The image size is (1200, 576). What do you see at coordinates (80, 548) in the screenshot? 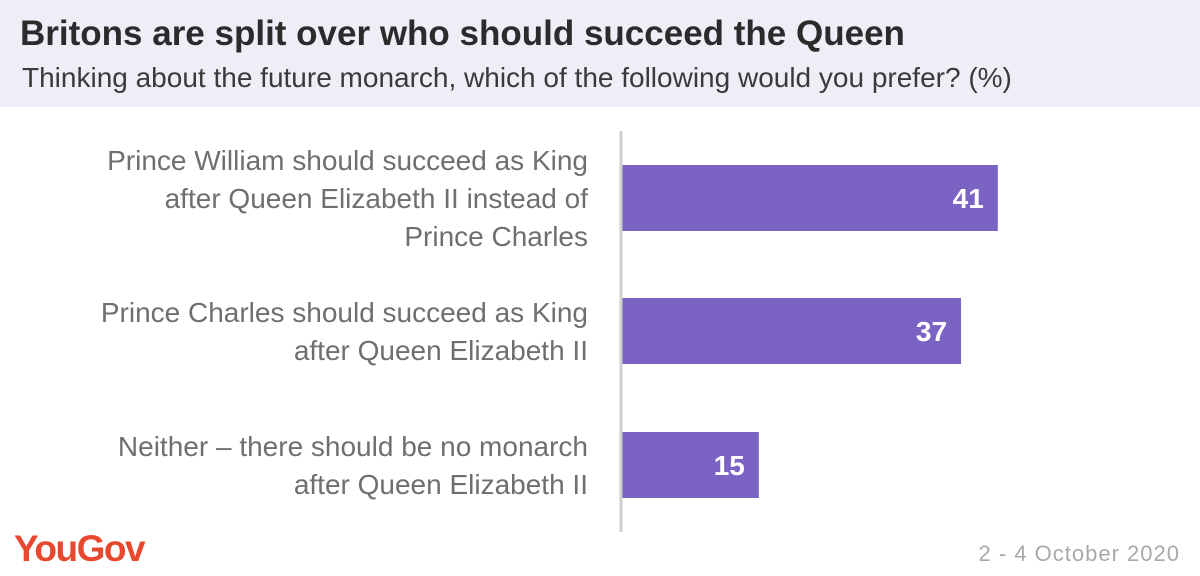
I see `yougov-logo: YouGov` at bounding box center [80, 548].